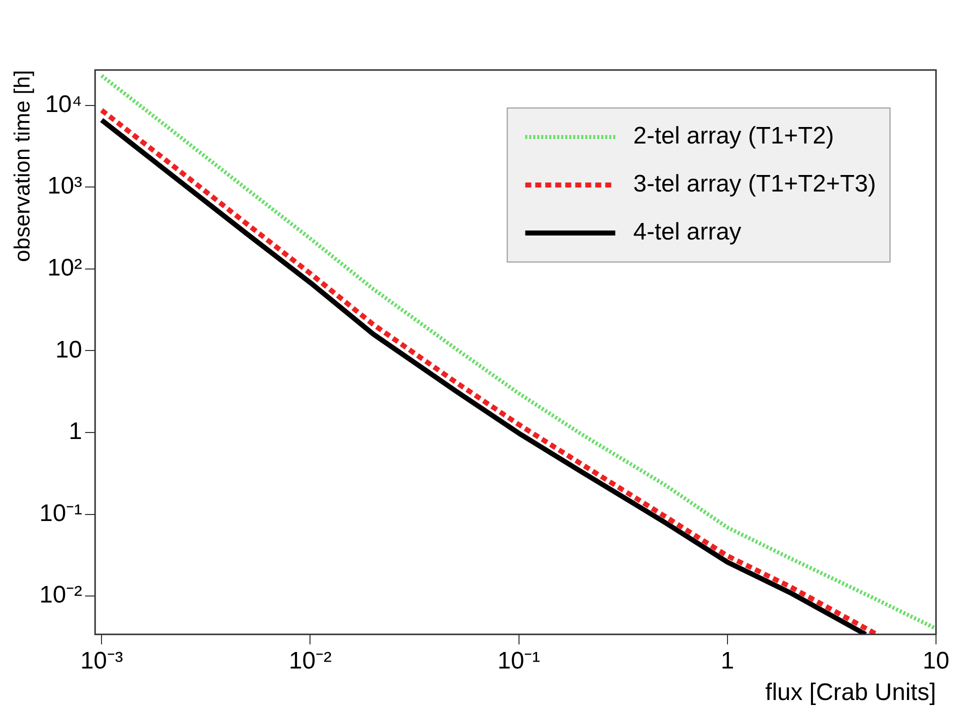 The image size is (976, 708). What do you see at coordinates (310, 660) in the screenshot?
I see `x-tick-label: 10⁻²` at bounding box center [310, 660].